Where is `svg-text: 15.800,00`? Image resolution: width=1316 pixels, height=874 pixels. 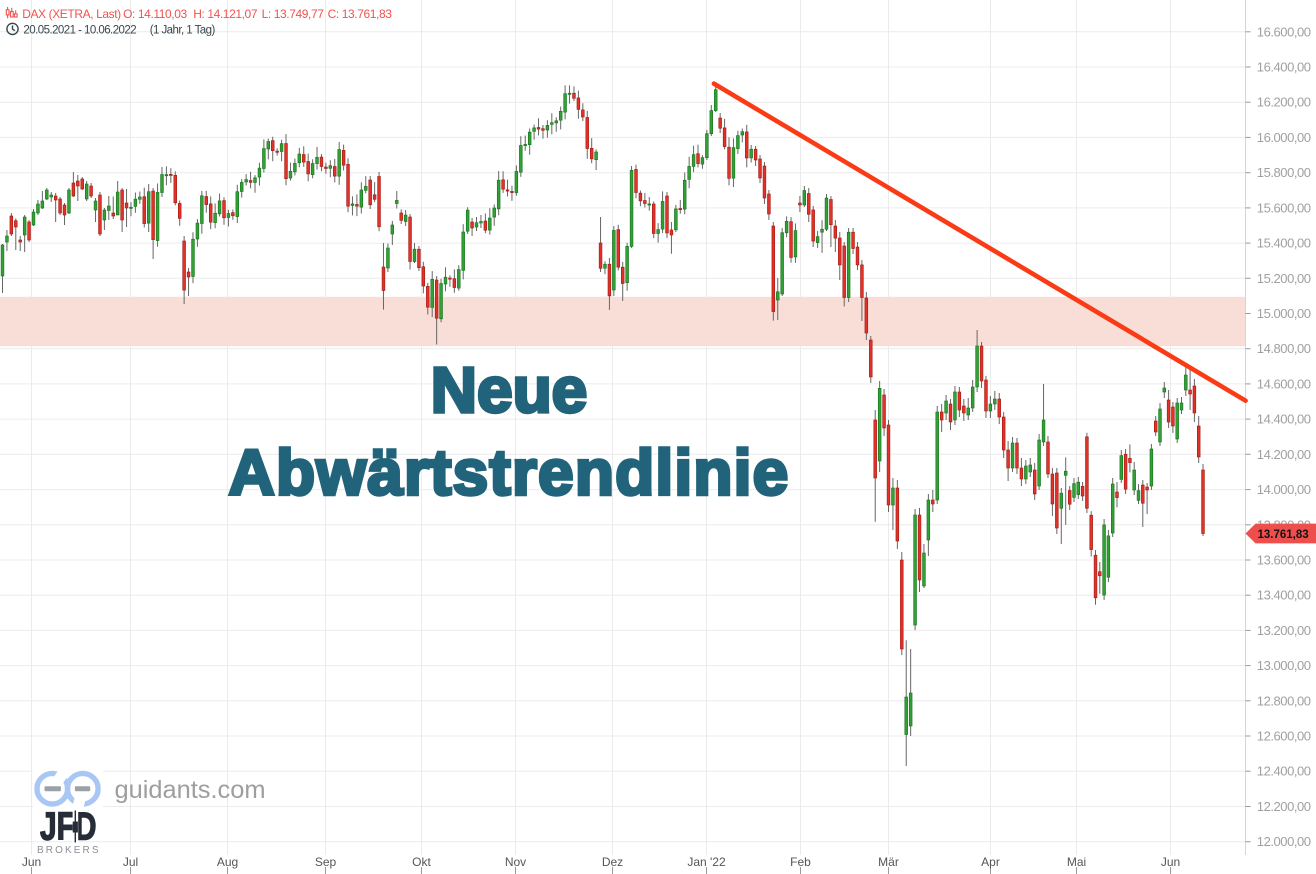 svg-text: 15.800,00 is located at coordinates (1284, 172).